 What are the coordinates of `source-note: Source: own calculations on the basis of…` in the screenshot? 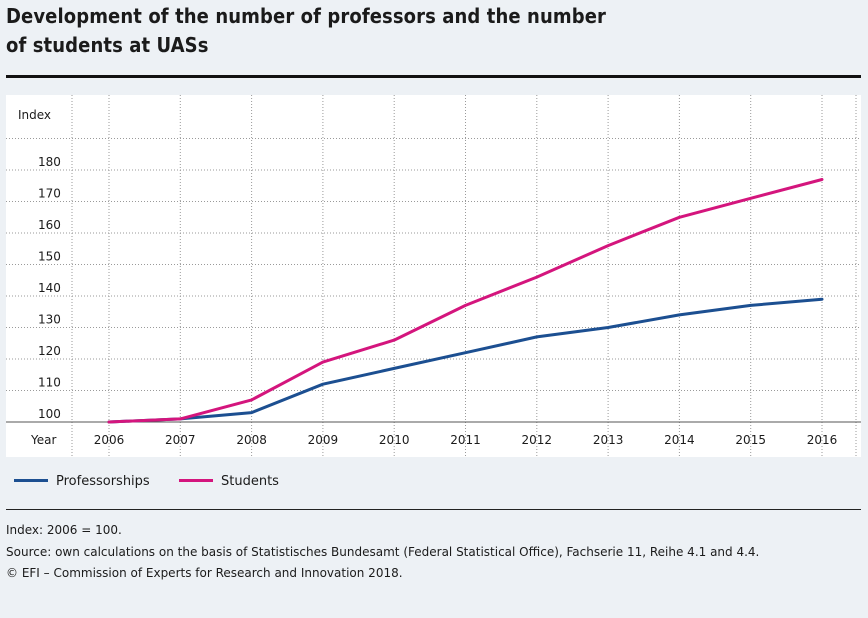 It's located at (383, 551).